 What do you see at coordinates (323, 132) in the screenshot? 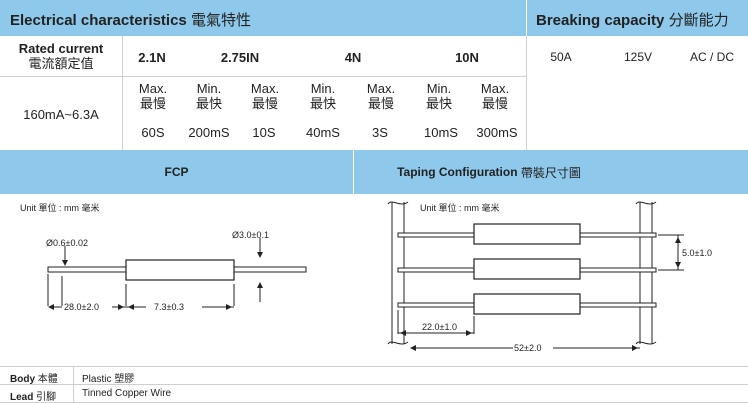
I see `limit-value: 40mS` at bounding box center [323, 132].